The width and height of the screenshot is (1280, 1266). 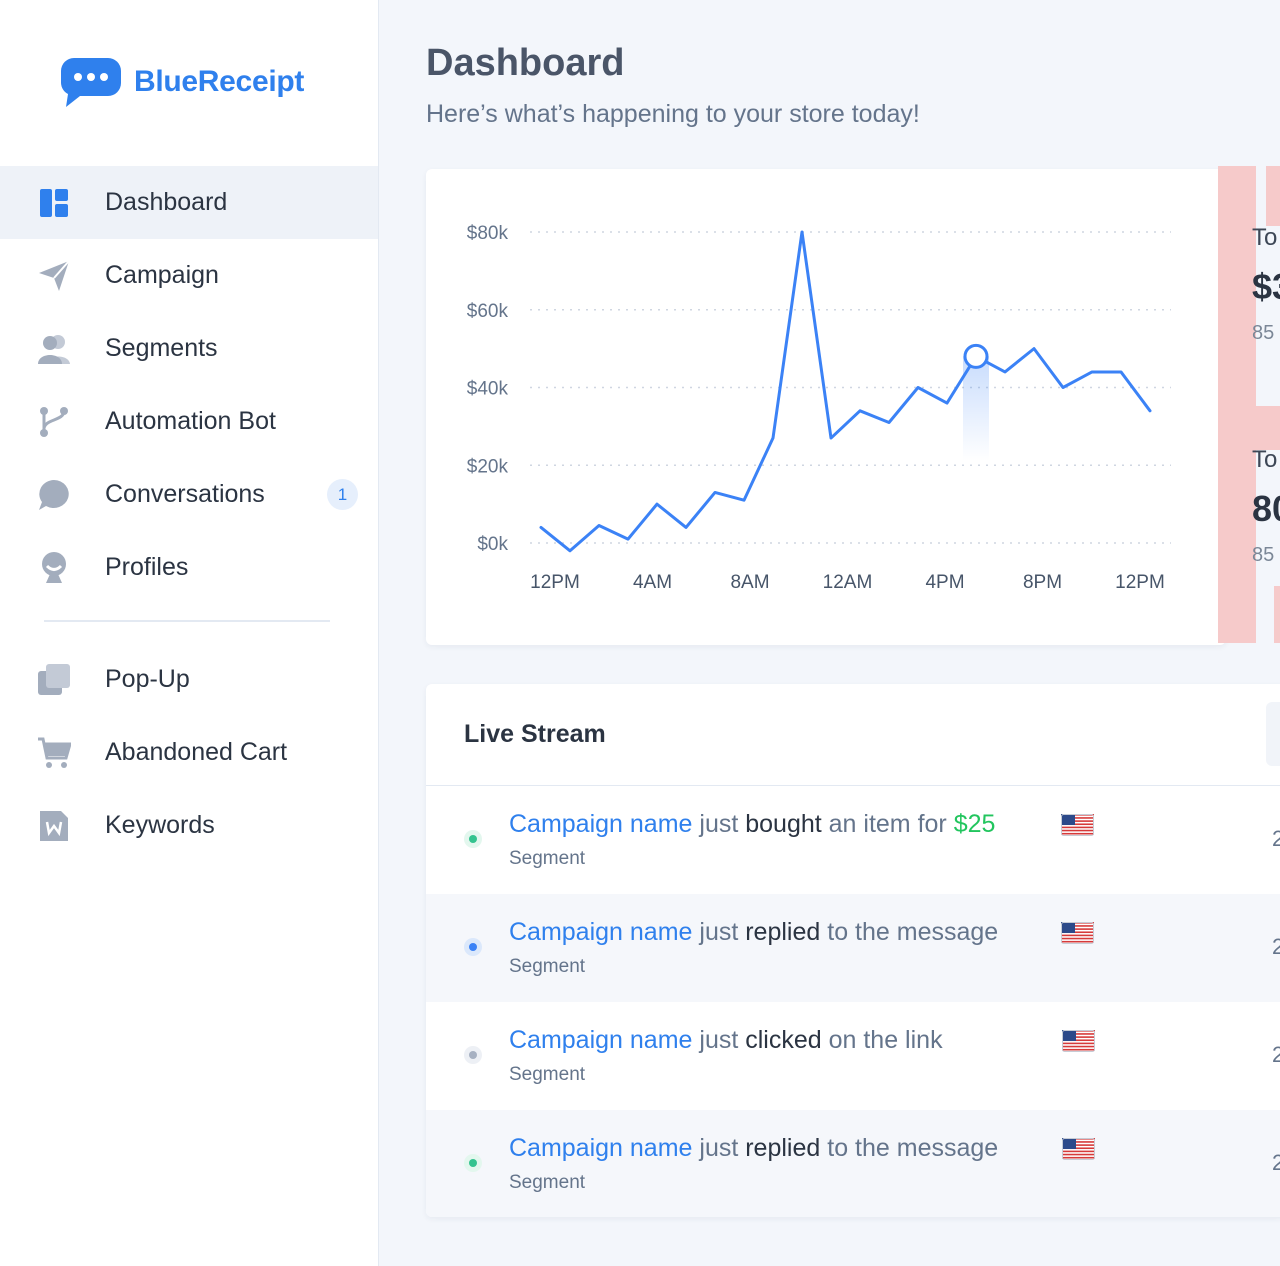 I want to click on brand: BlueReceipt, so click(x=182, y=82).